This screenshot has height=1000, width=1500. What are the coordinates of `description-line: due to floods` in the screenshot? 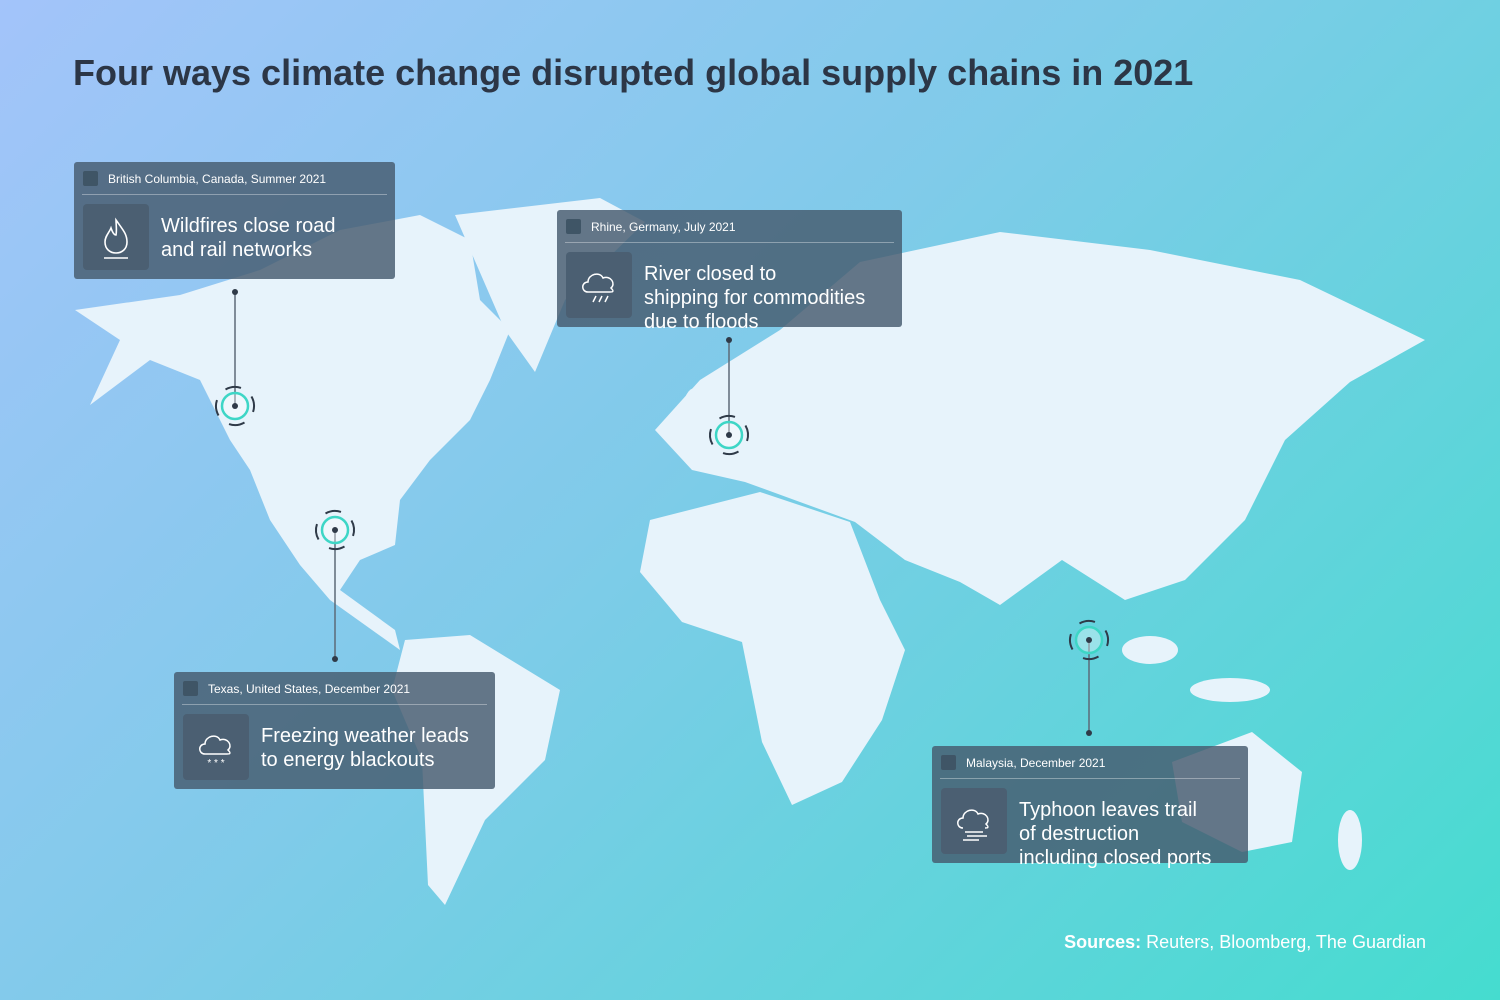 It's located at (701, 322).